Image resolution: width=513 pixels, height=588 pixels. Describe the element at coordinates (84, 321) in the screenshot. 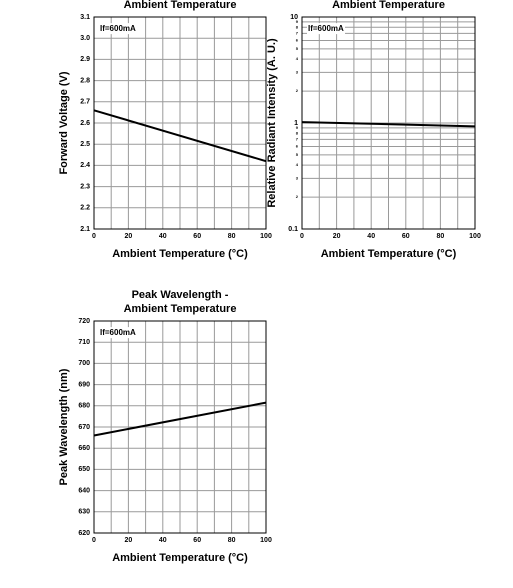

I see `y-tick-label: 720` at that location.